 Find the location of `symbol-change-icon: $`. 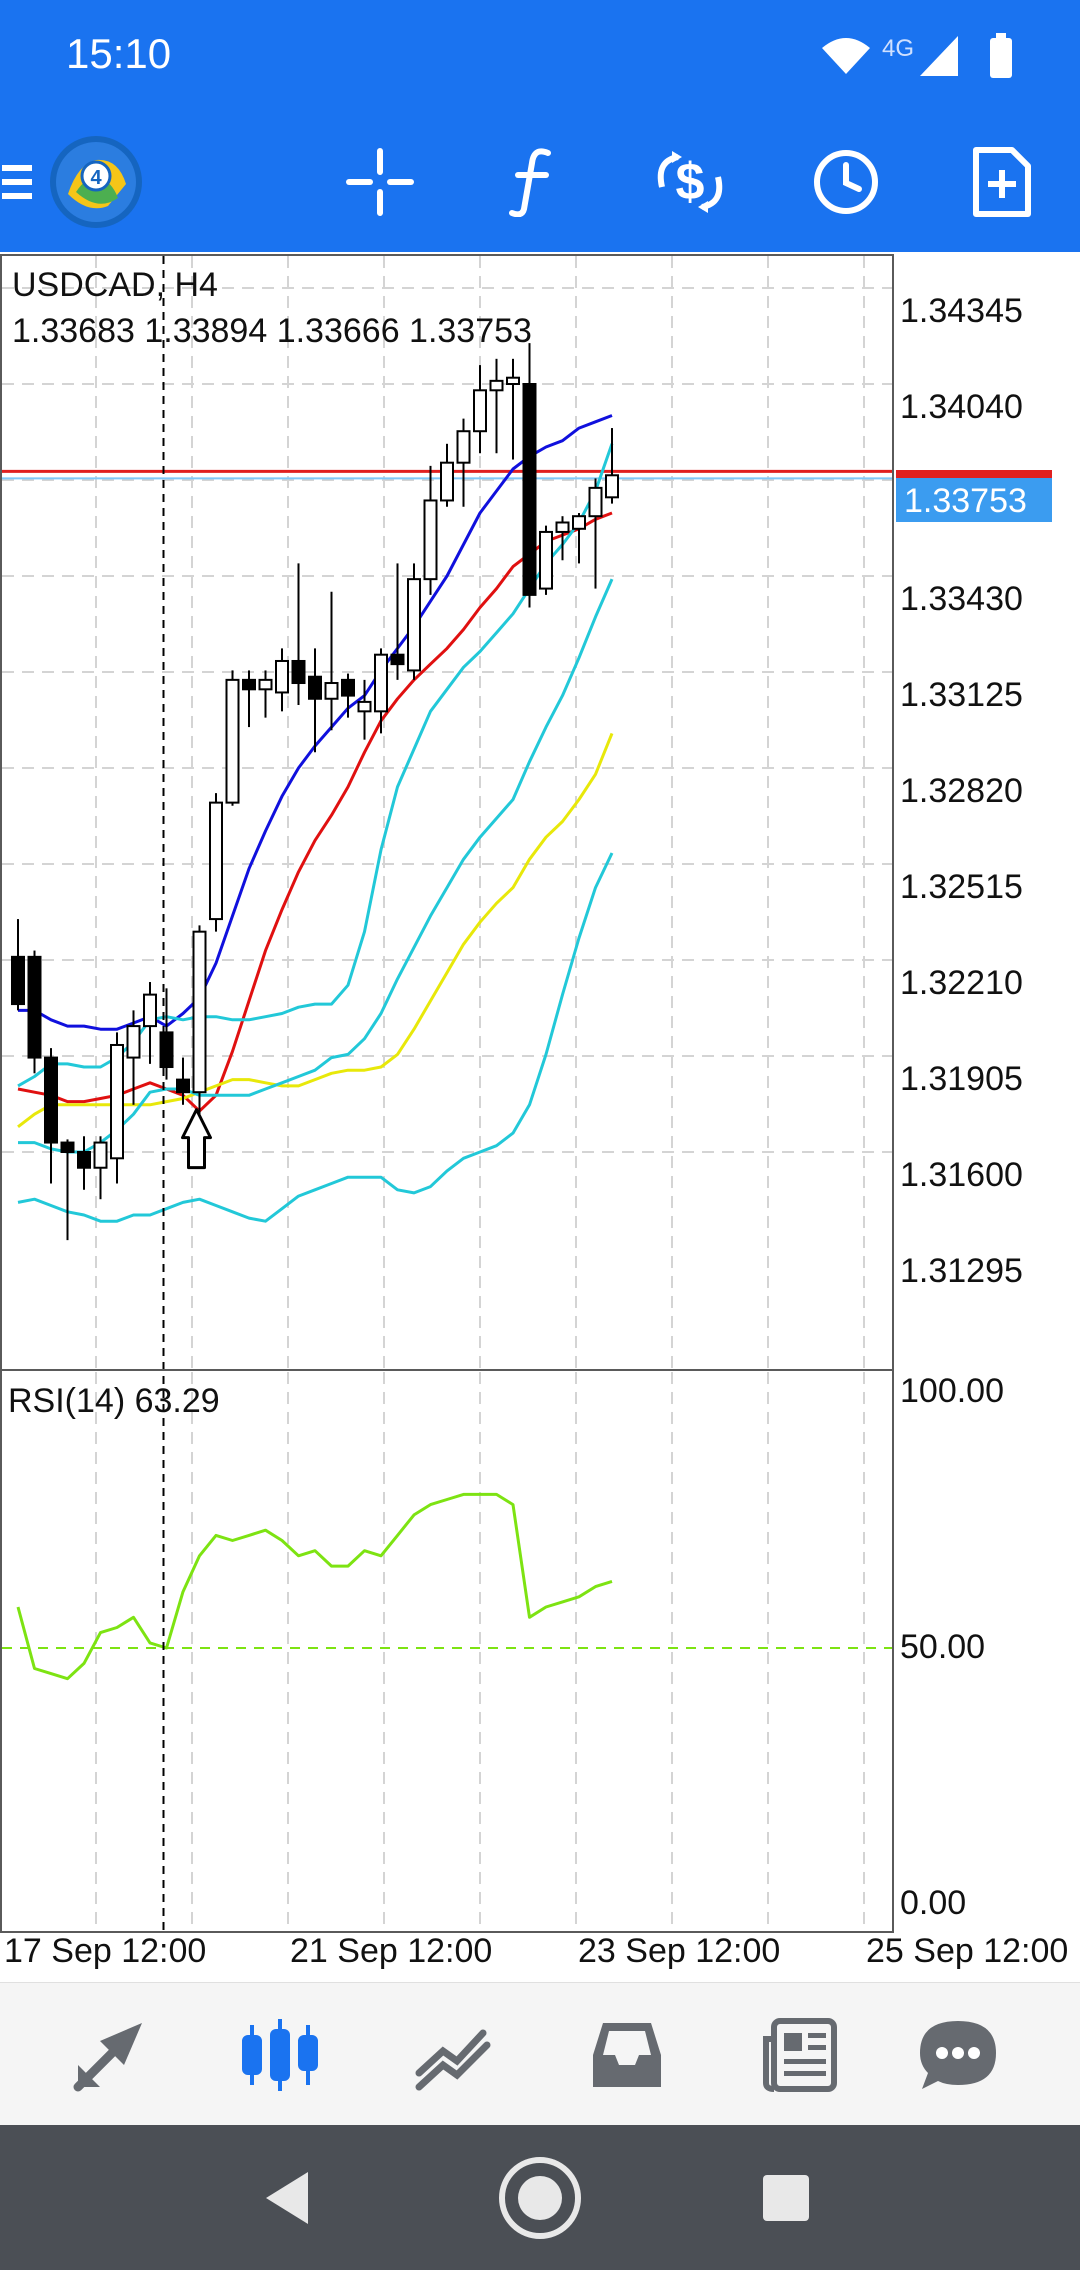

symbol-change-icon: $ is located at coordinates (690, 182).